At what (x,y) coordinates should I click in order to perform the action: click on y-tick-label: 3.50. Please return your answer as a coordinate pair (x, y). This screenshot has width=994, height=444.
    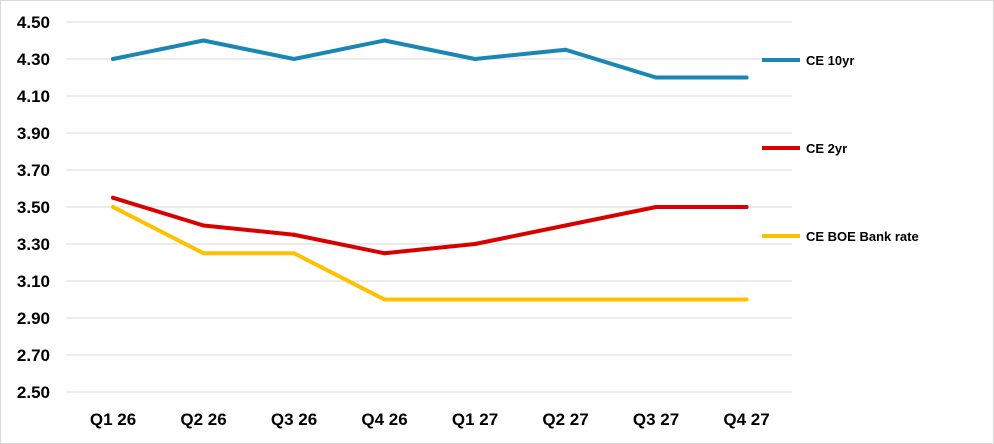
    Looking at the image, I should click on (33, 207).